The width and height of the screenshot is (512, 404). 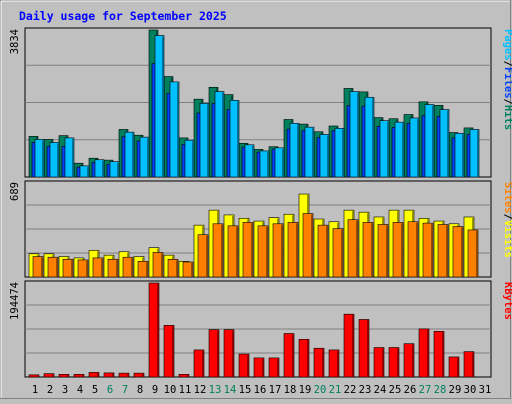 I want to click on x-tick-label: 26, so click(x=410, y=390).